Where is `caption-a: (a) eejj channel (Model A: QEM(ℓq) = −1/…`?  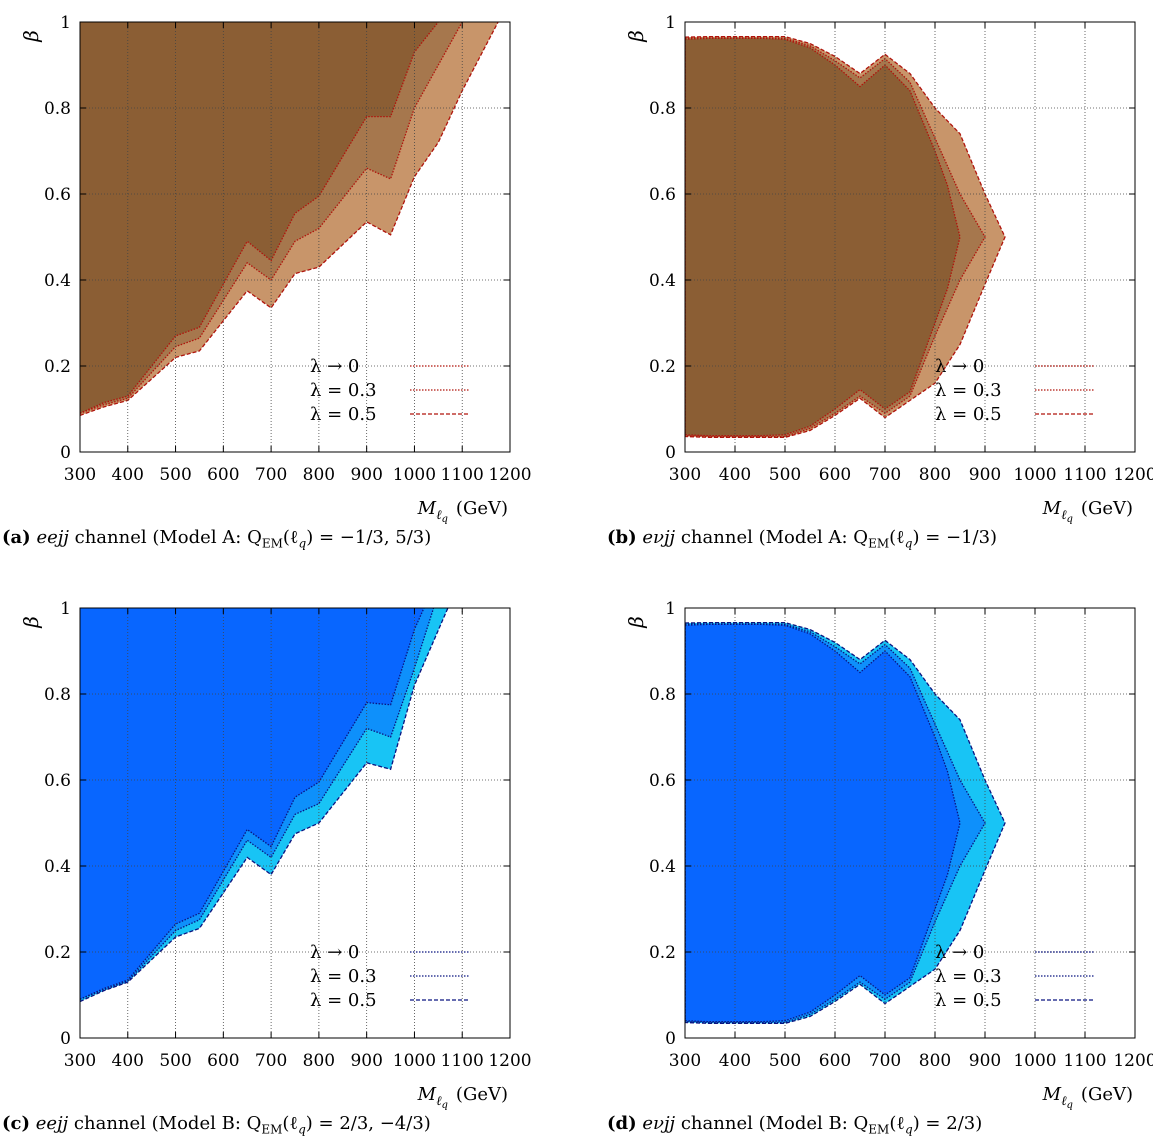 caption-a: (a) eejj channel (Model A: QEM(ℓq) = −1/… is located at coordinates (217, 539).